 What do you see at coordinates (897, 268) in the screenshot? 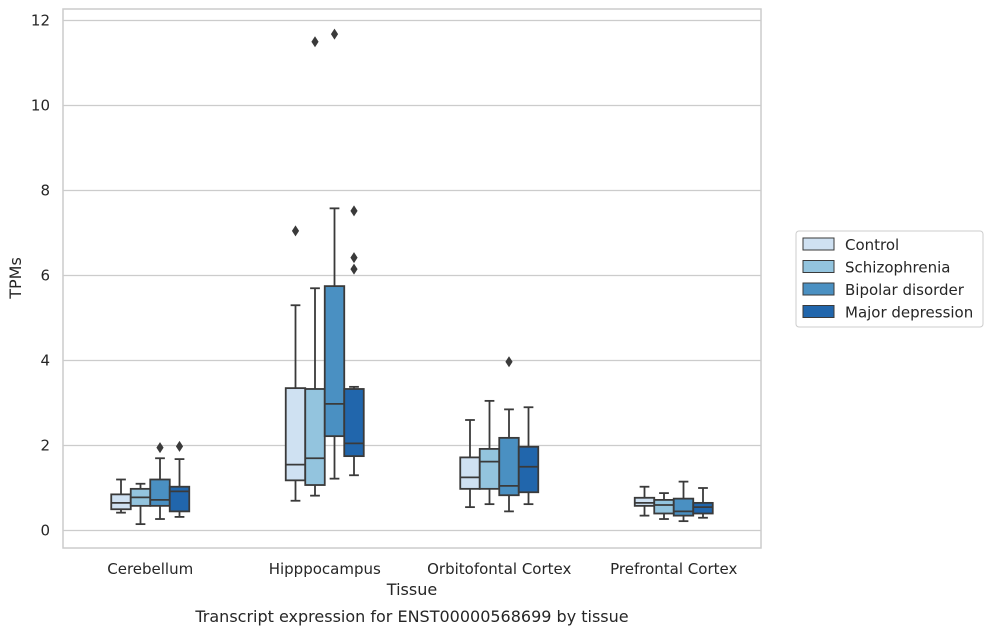
I see `legend-label: Schizophrenia` at bounding box center [897, 268].